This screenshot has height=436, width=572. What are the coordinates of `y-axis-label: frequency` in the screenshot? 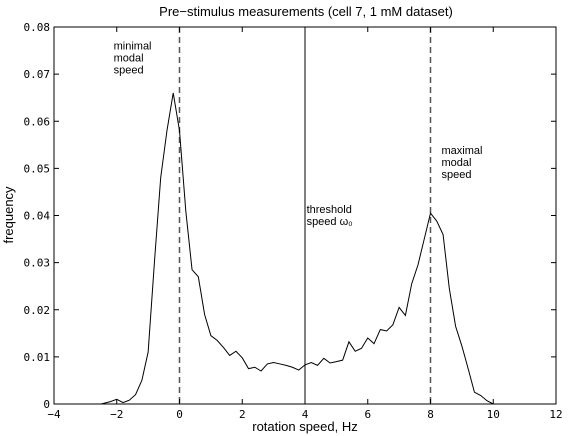 It's located at (8, 215).